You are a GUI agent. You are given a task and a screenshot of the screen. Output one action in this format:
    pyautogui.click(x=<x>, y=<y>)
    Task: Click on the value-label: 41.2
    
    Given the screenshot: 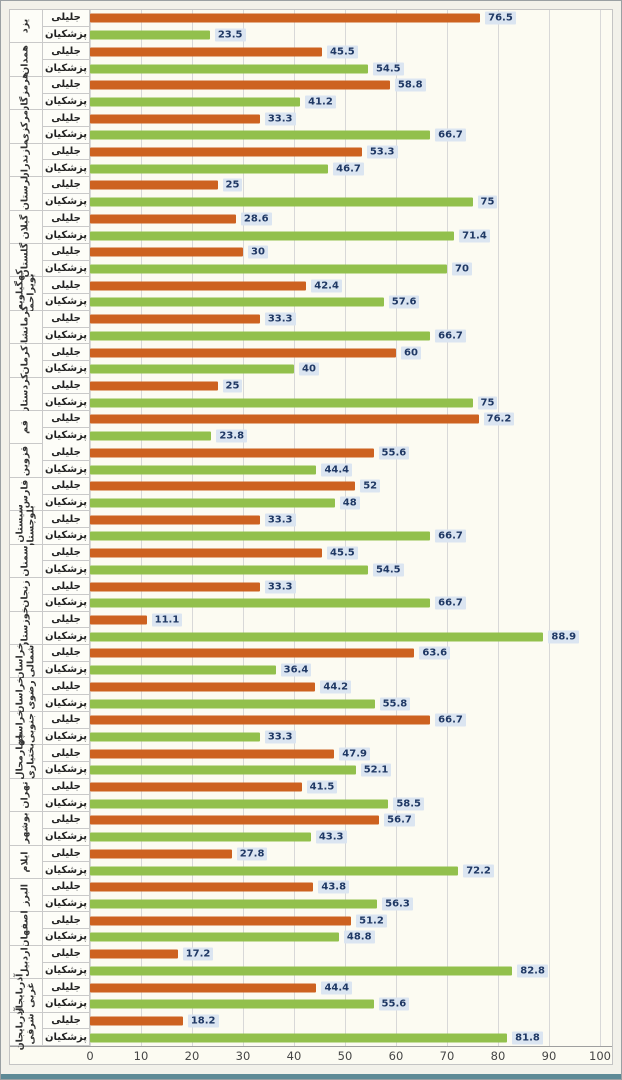 What is the action you would take?
    pyautogui.click(x=320, y=102)
    